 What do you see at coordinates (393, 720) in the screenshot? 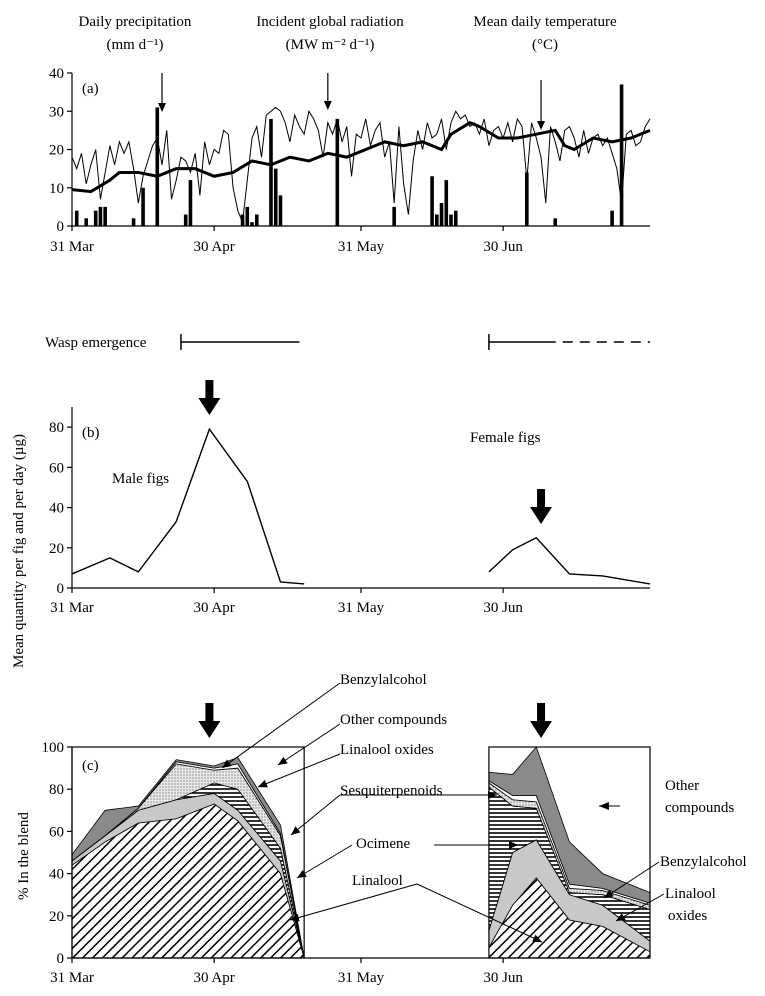
I see `area-label: Other compounds` at bounding box center [393, 720].